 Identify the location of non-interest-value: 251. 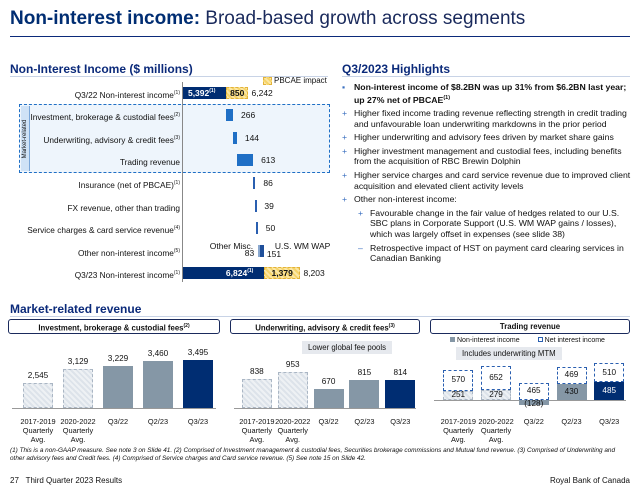
(458, 395).